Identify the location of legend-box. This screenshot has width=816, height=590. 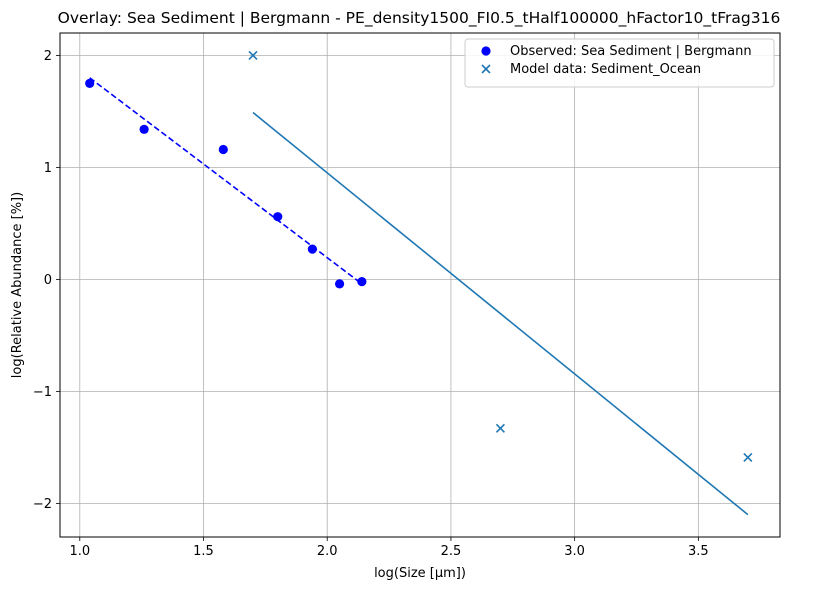
(619, 63).